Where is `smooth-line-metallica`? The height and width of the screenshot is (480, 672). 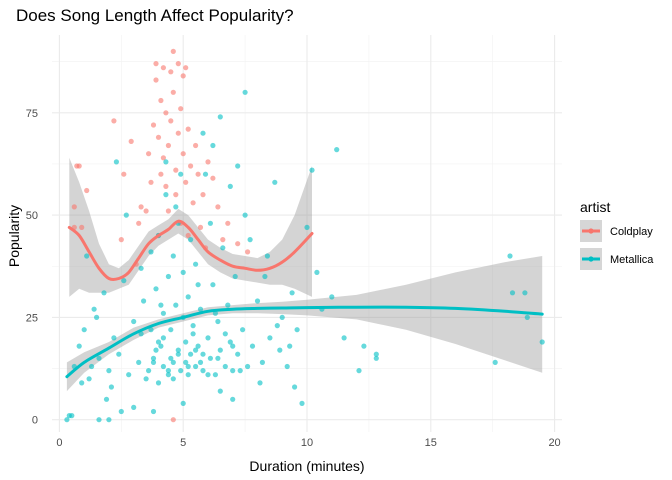 smooth-line-metallica is located at coordinates (304, 342).